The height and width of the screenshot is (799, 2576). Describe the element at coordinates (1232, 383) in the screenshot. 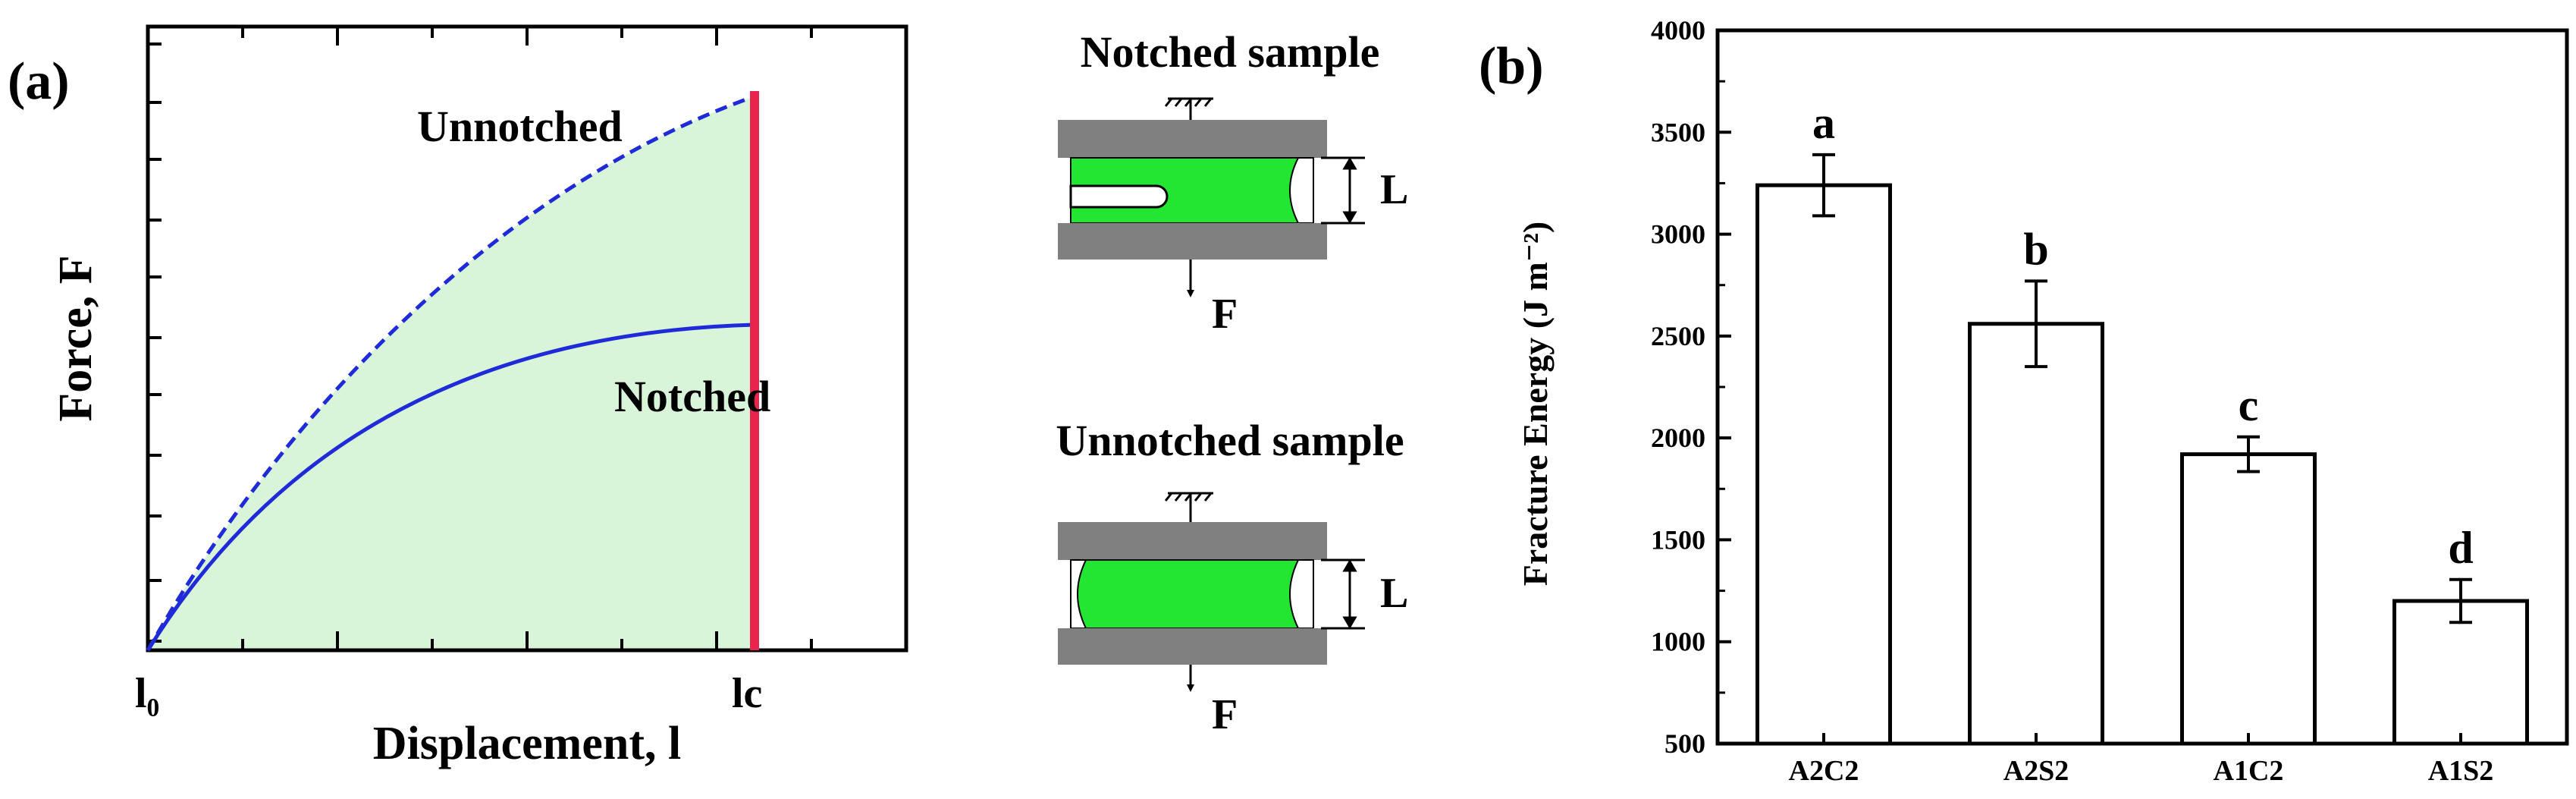

I see `sample-diagrams: Notched sample L` at that location.